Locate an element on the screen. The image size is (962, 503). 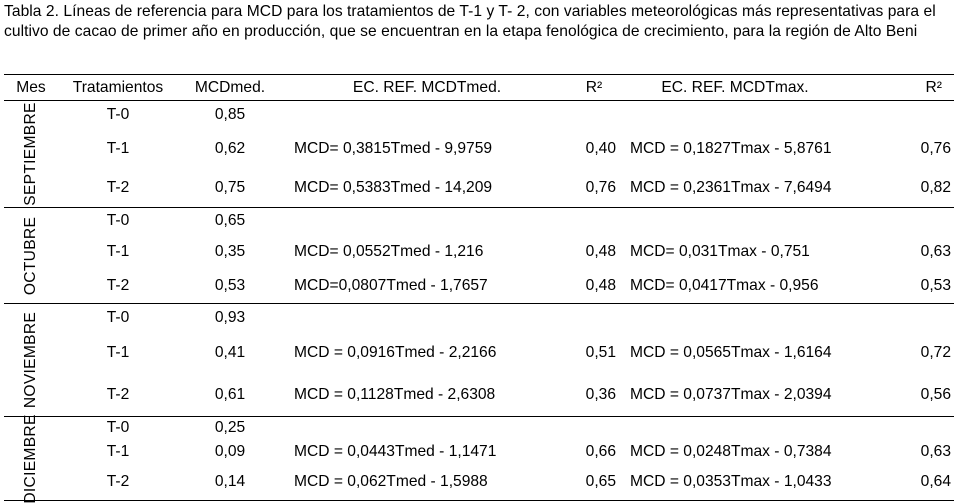
r2-max-cell: 0,56 is located at coordinates (935, 394).